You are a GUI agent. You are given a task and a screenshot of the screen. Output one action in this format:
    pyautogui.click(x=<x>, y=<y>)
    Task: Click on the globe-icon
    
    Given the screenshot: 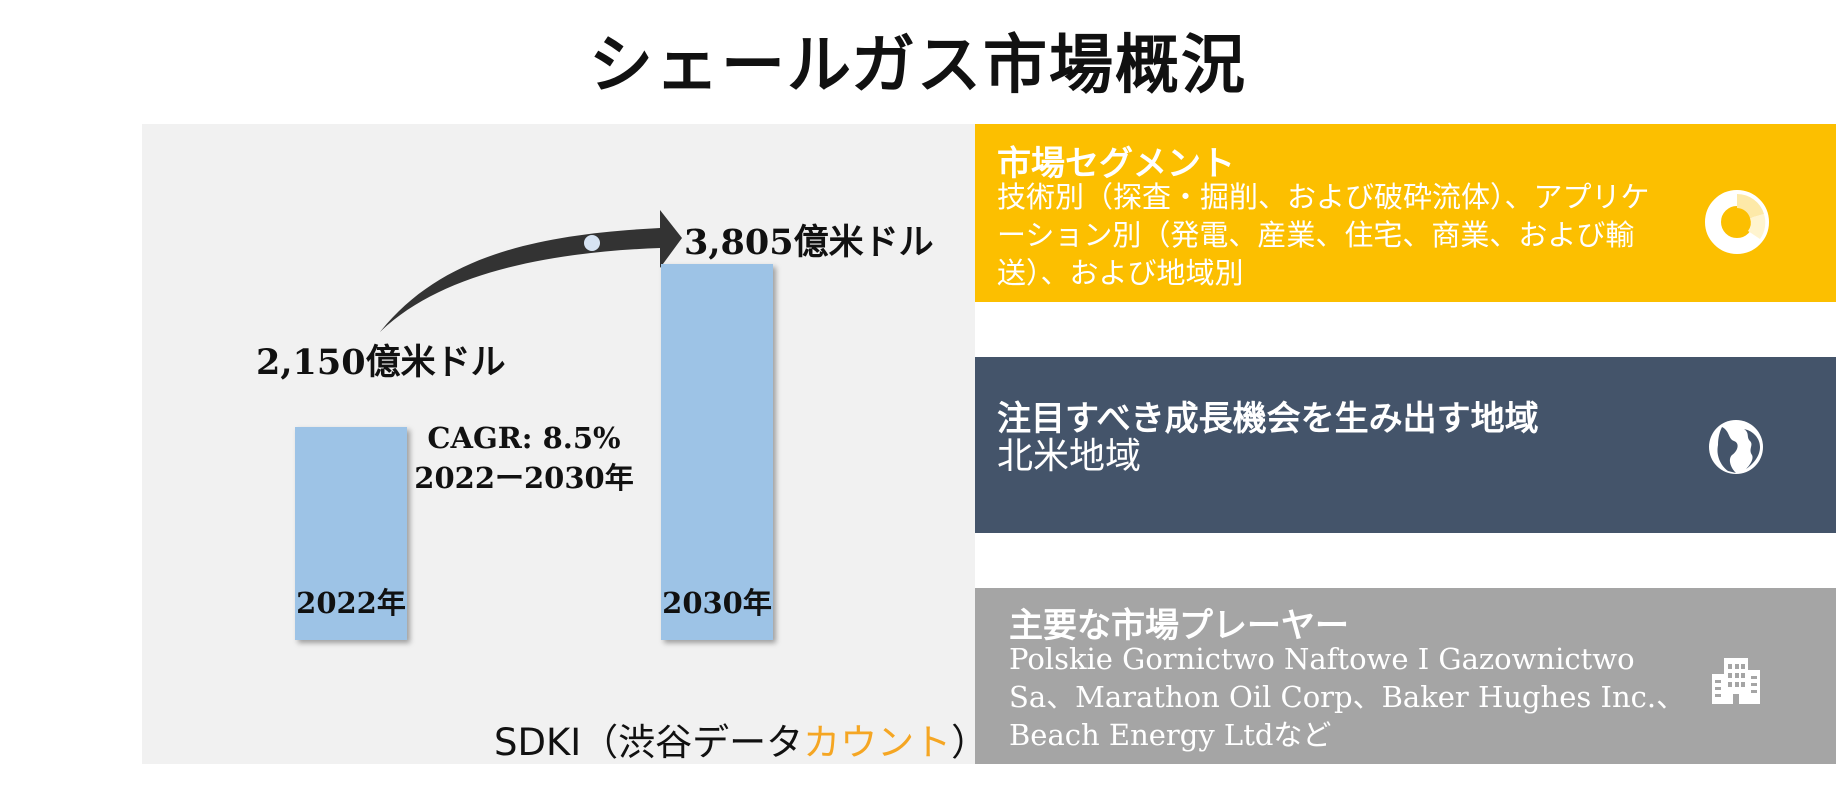 What is the action you would take?
    pyautogui.click(x=1736, y=449)
    